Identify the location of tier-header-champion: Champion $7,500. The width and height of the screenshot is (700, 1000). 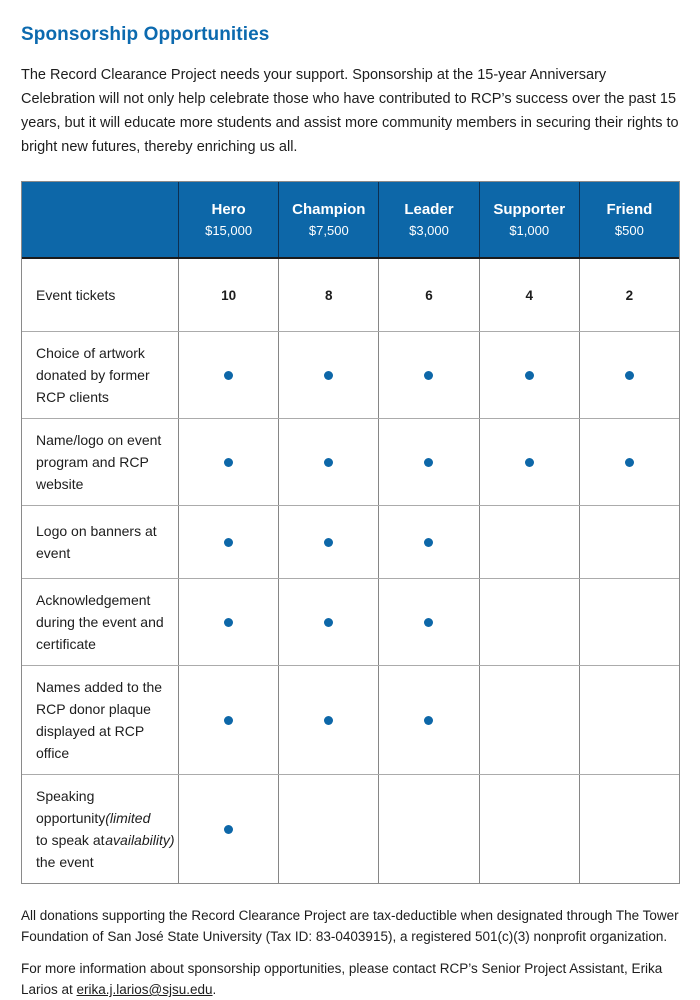
(328, 219).